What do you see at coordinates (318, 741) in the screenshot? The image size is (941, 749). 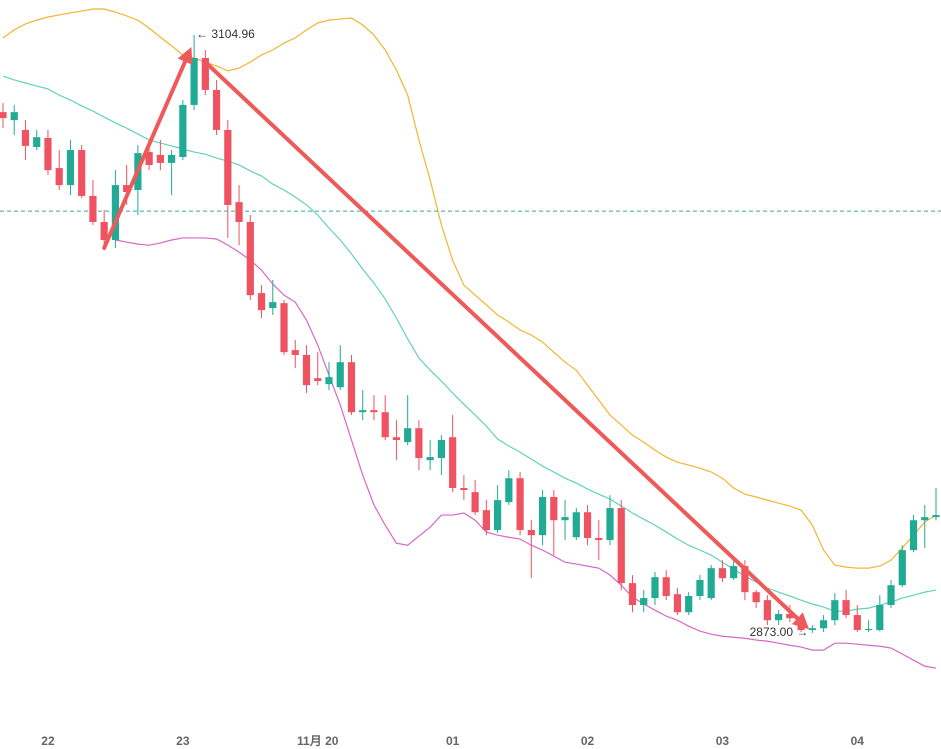 I see `x-tick-label: 11月 20` at bounding box center [318, 741].